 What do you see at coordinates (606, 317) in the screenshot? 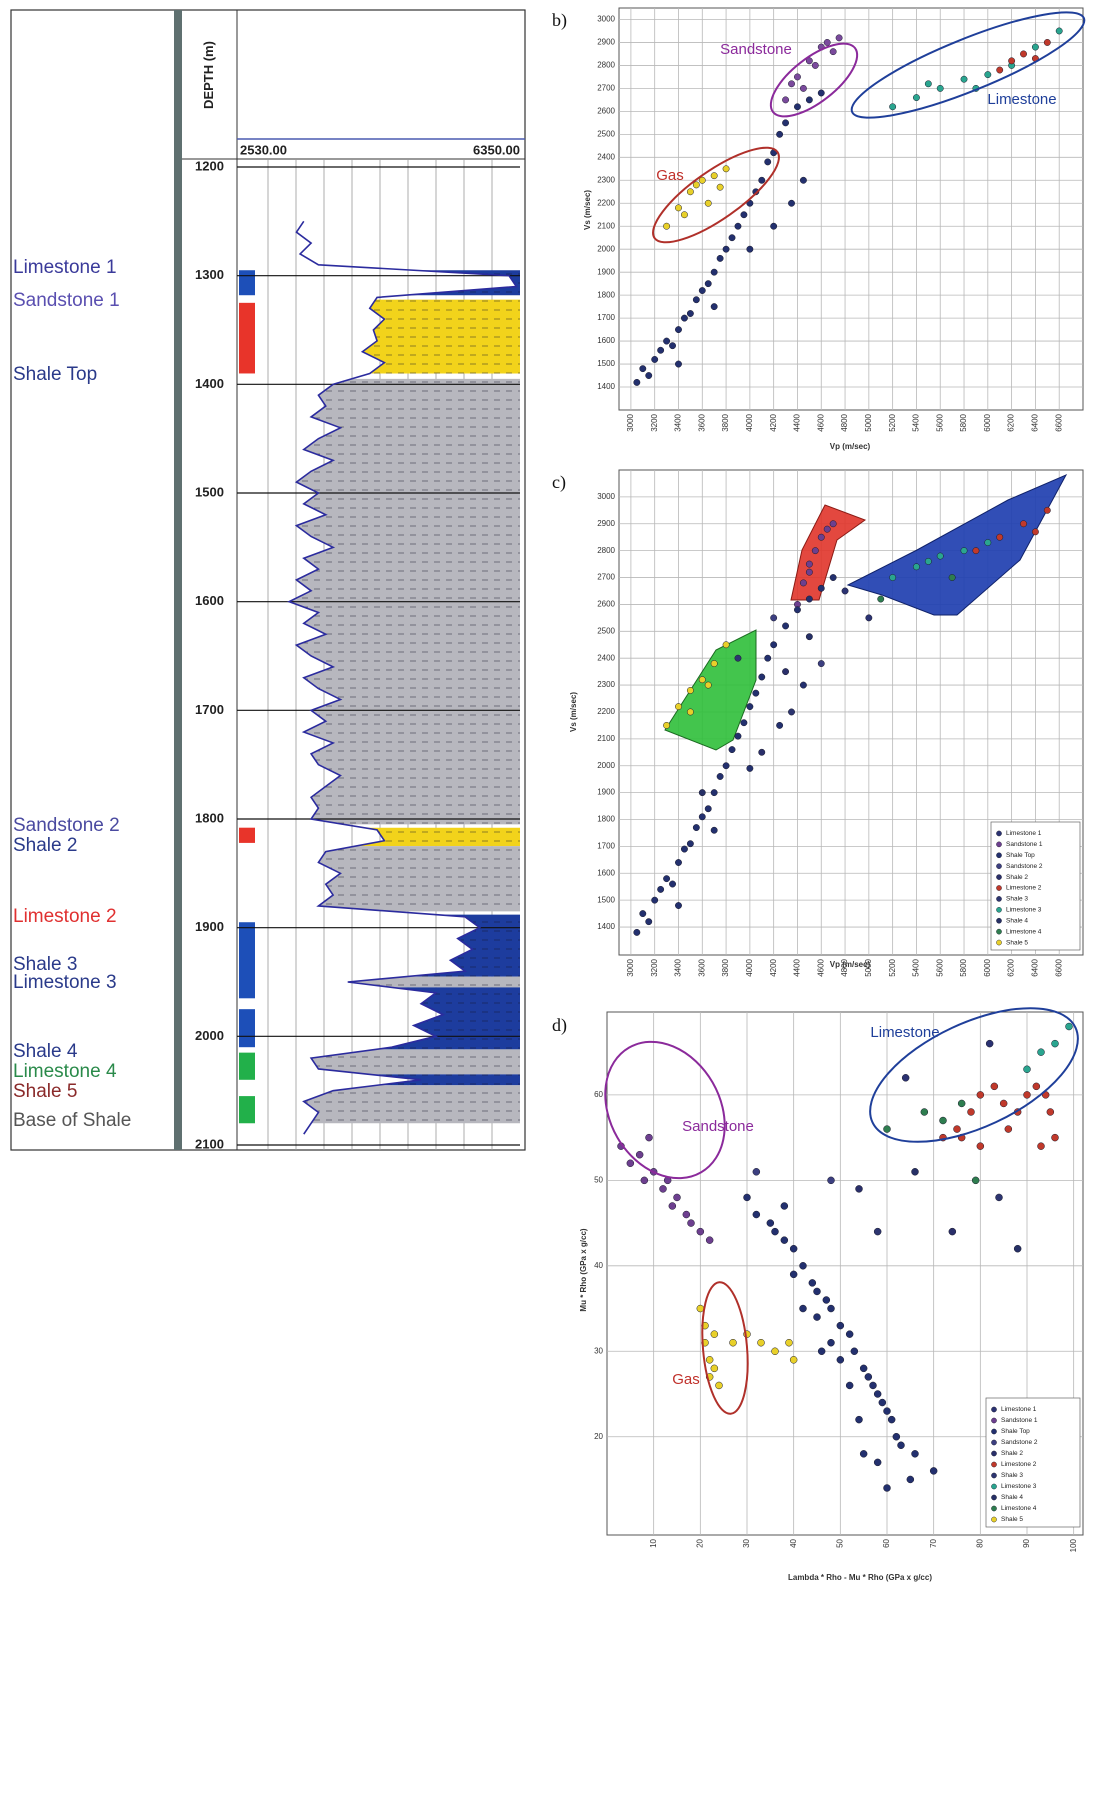
I see `y-tick-label: 1700` at bounding box center [606, 317].